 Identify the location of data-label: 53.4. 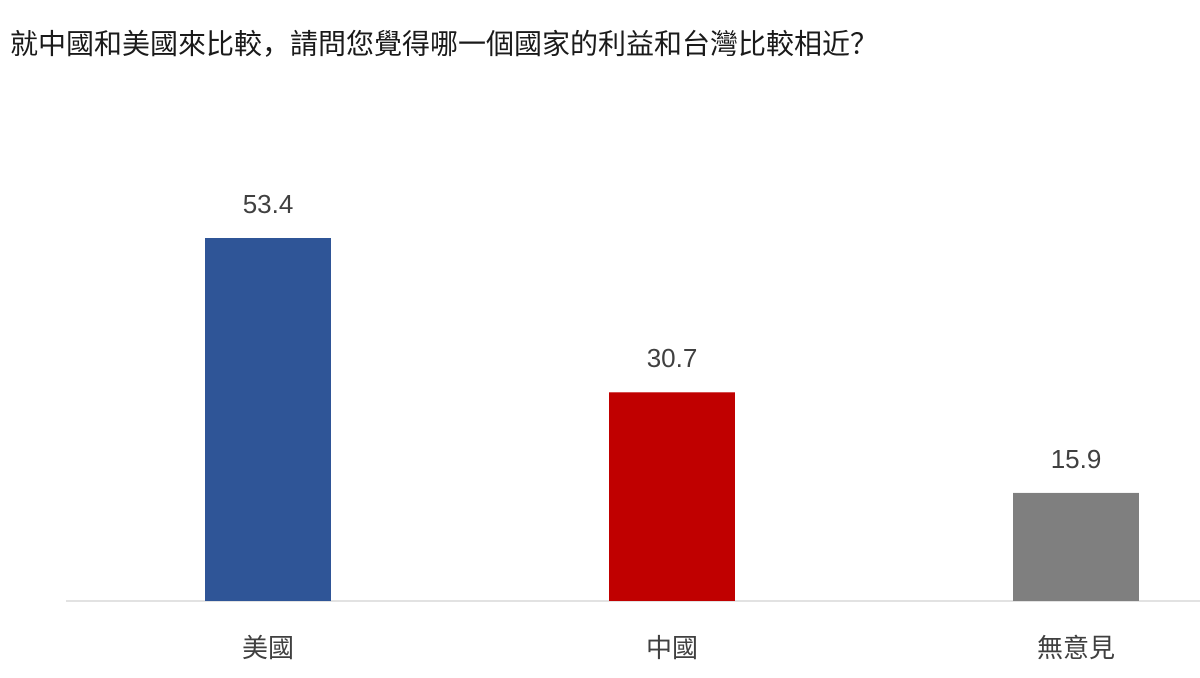
(268, 204).